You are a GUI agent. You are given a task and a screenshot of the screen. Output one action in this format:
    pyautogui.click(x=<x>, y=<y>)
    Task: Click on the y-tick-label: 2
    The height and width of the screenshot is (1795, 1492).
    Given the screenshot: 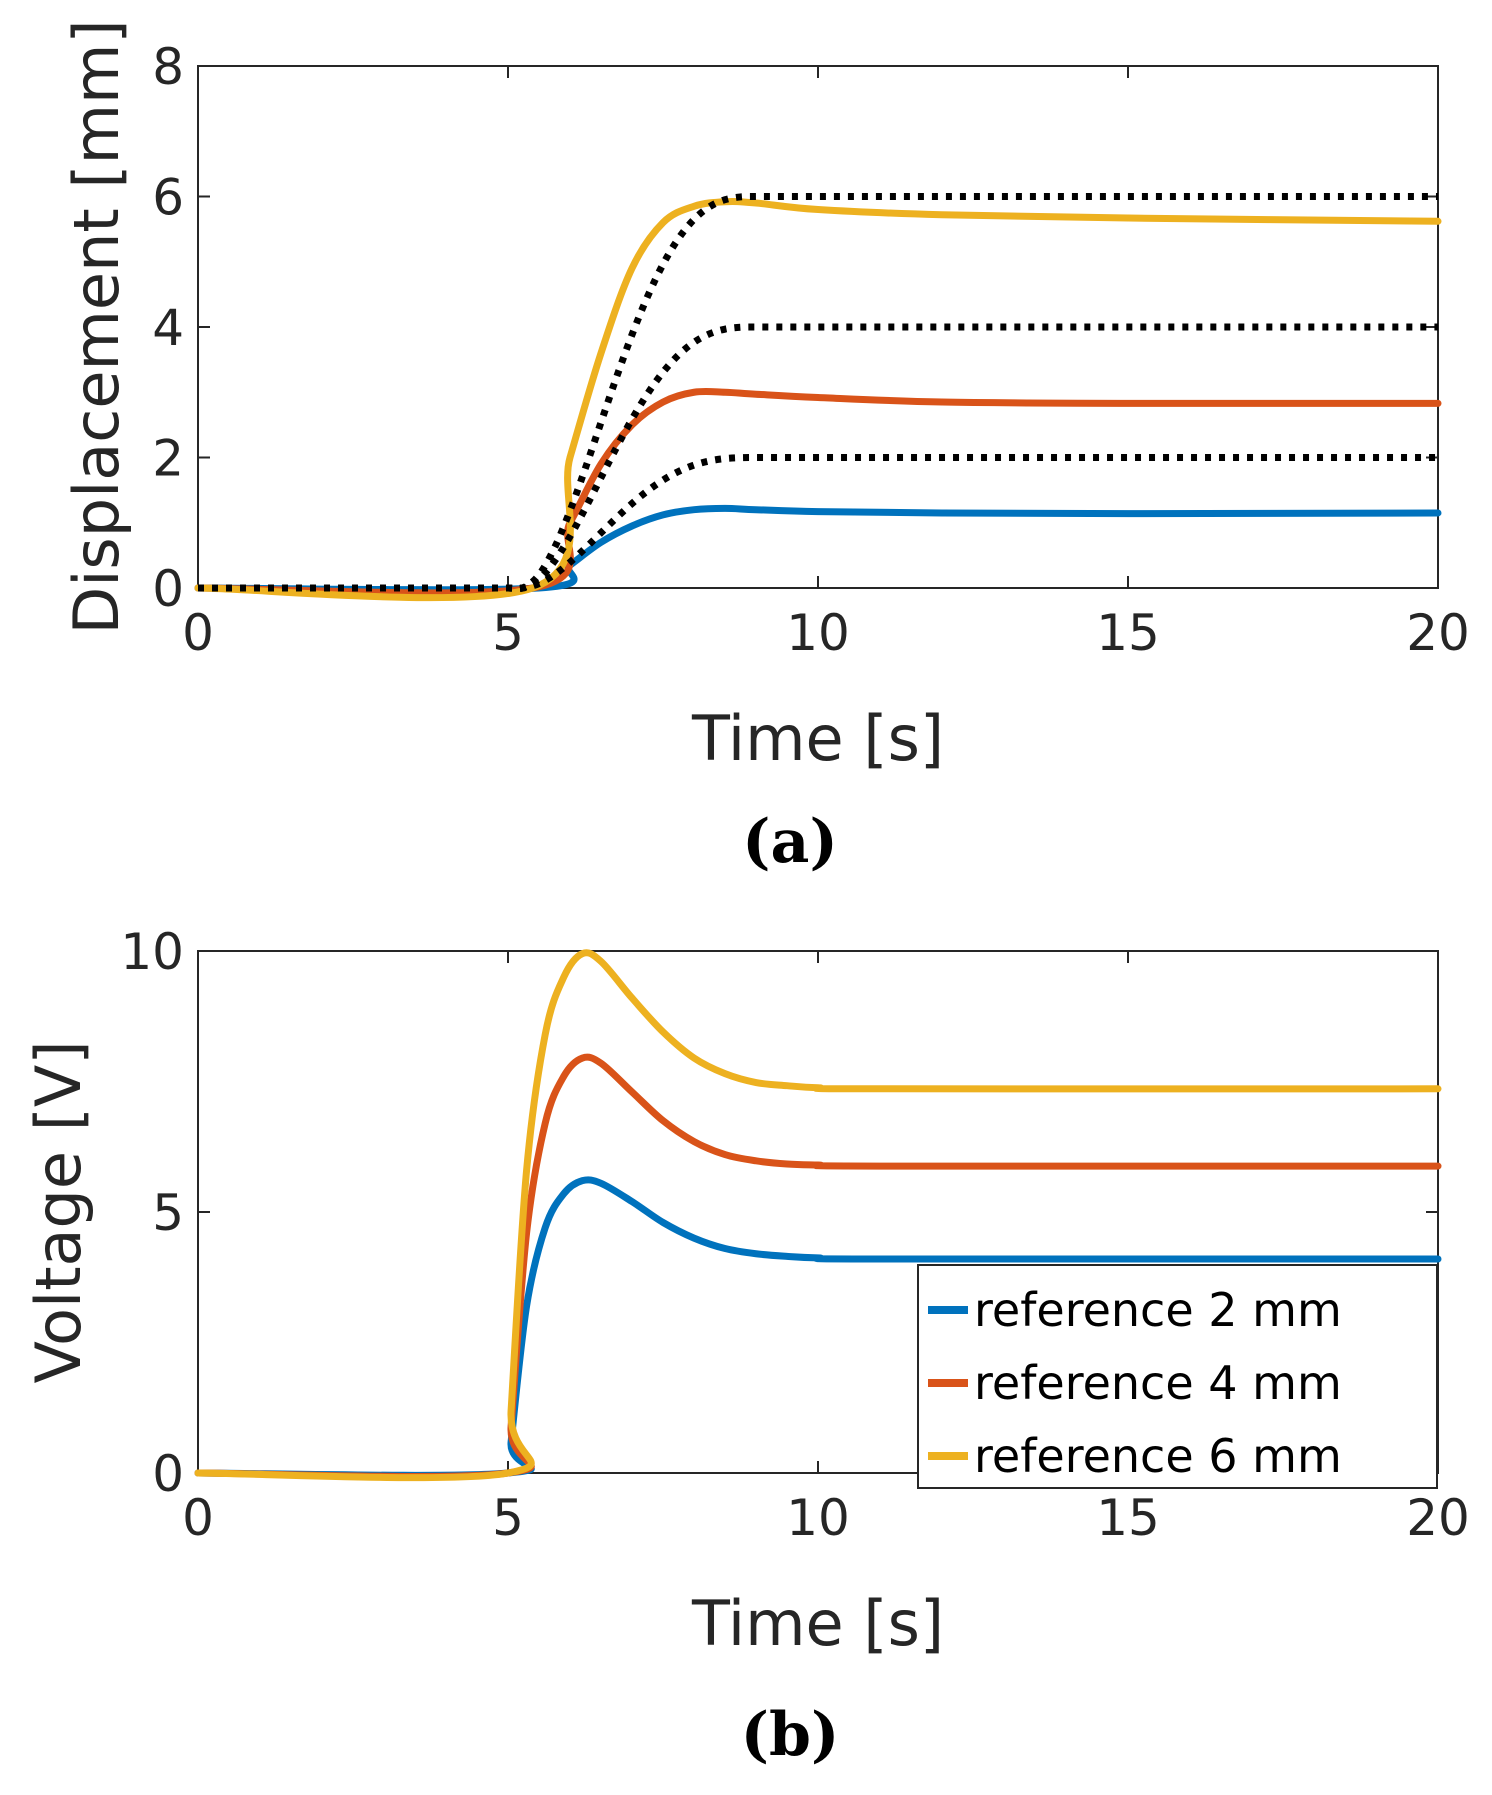 What is the action you would take?
    pyautogui.click(x=168, y=459)
    